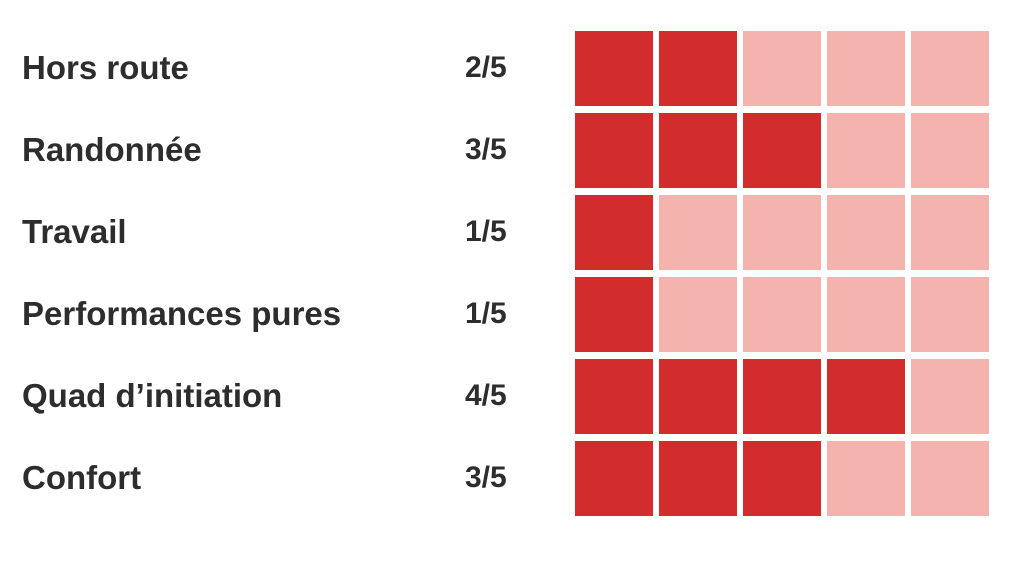 The image size is (1024, 563). I want to click on category-label: Performances pures, so click(182, 313).